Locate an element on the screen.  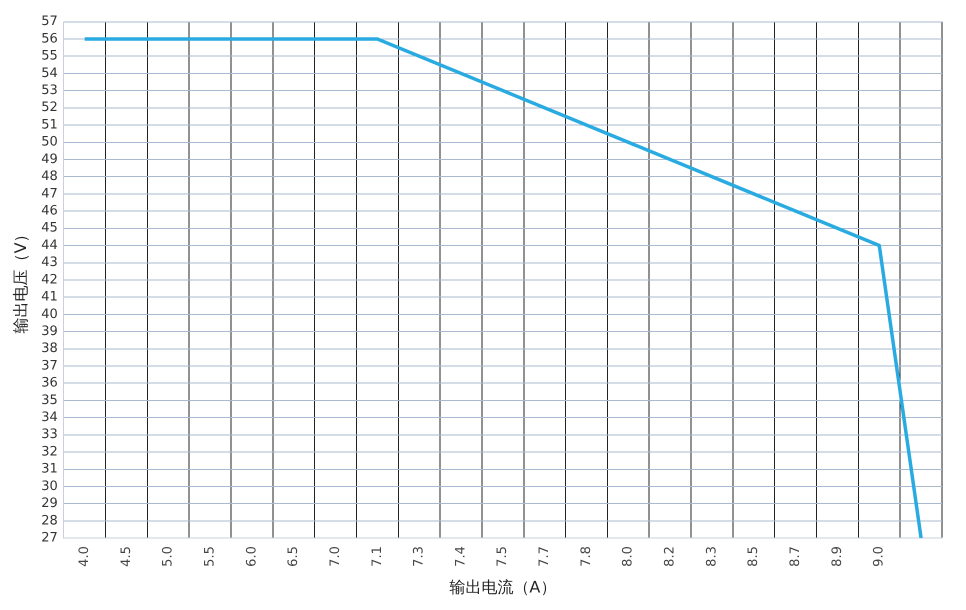
y-tick-label: 38 is located at coordinates (49, 348).